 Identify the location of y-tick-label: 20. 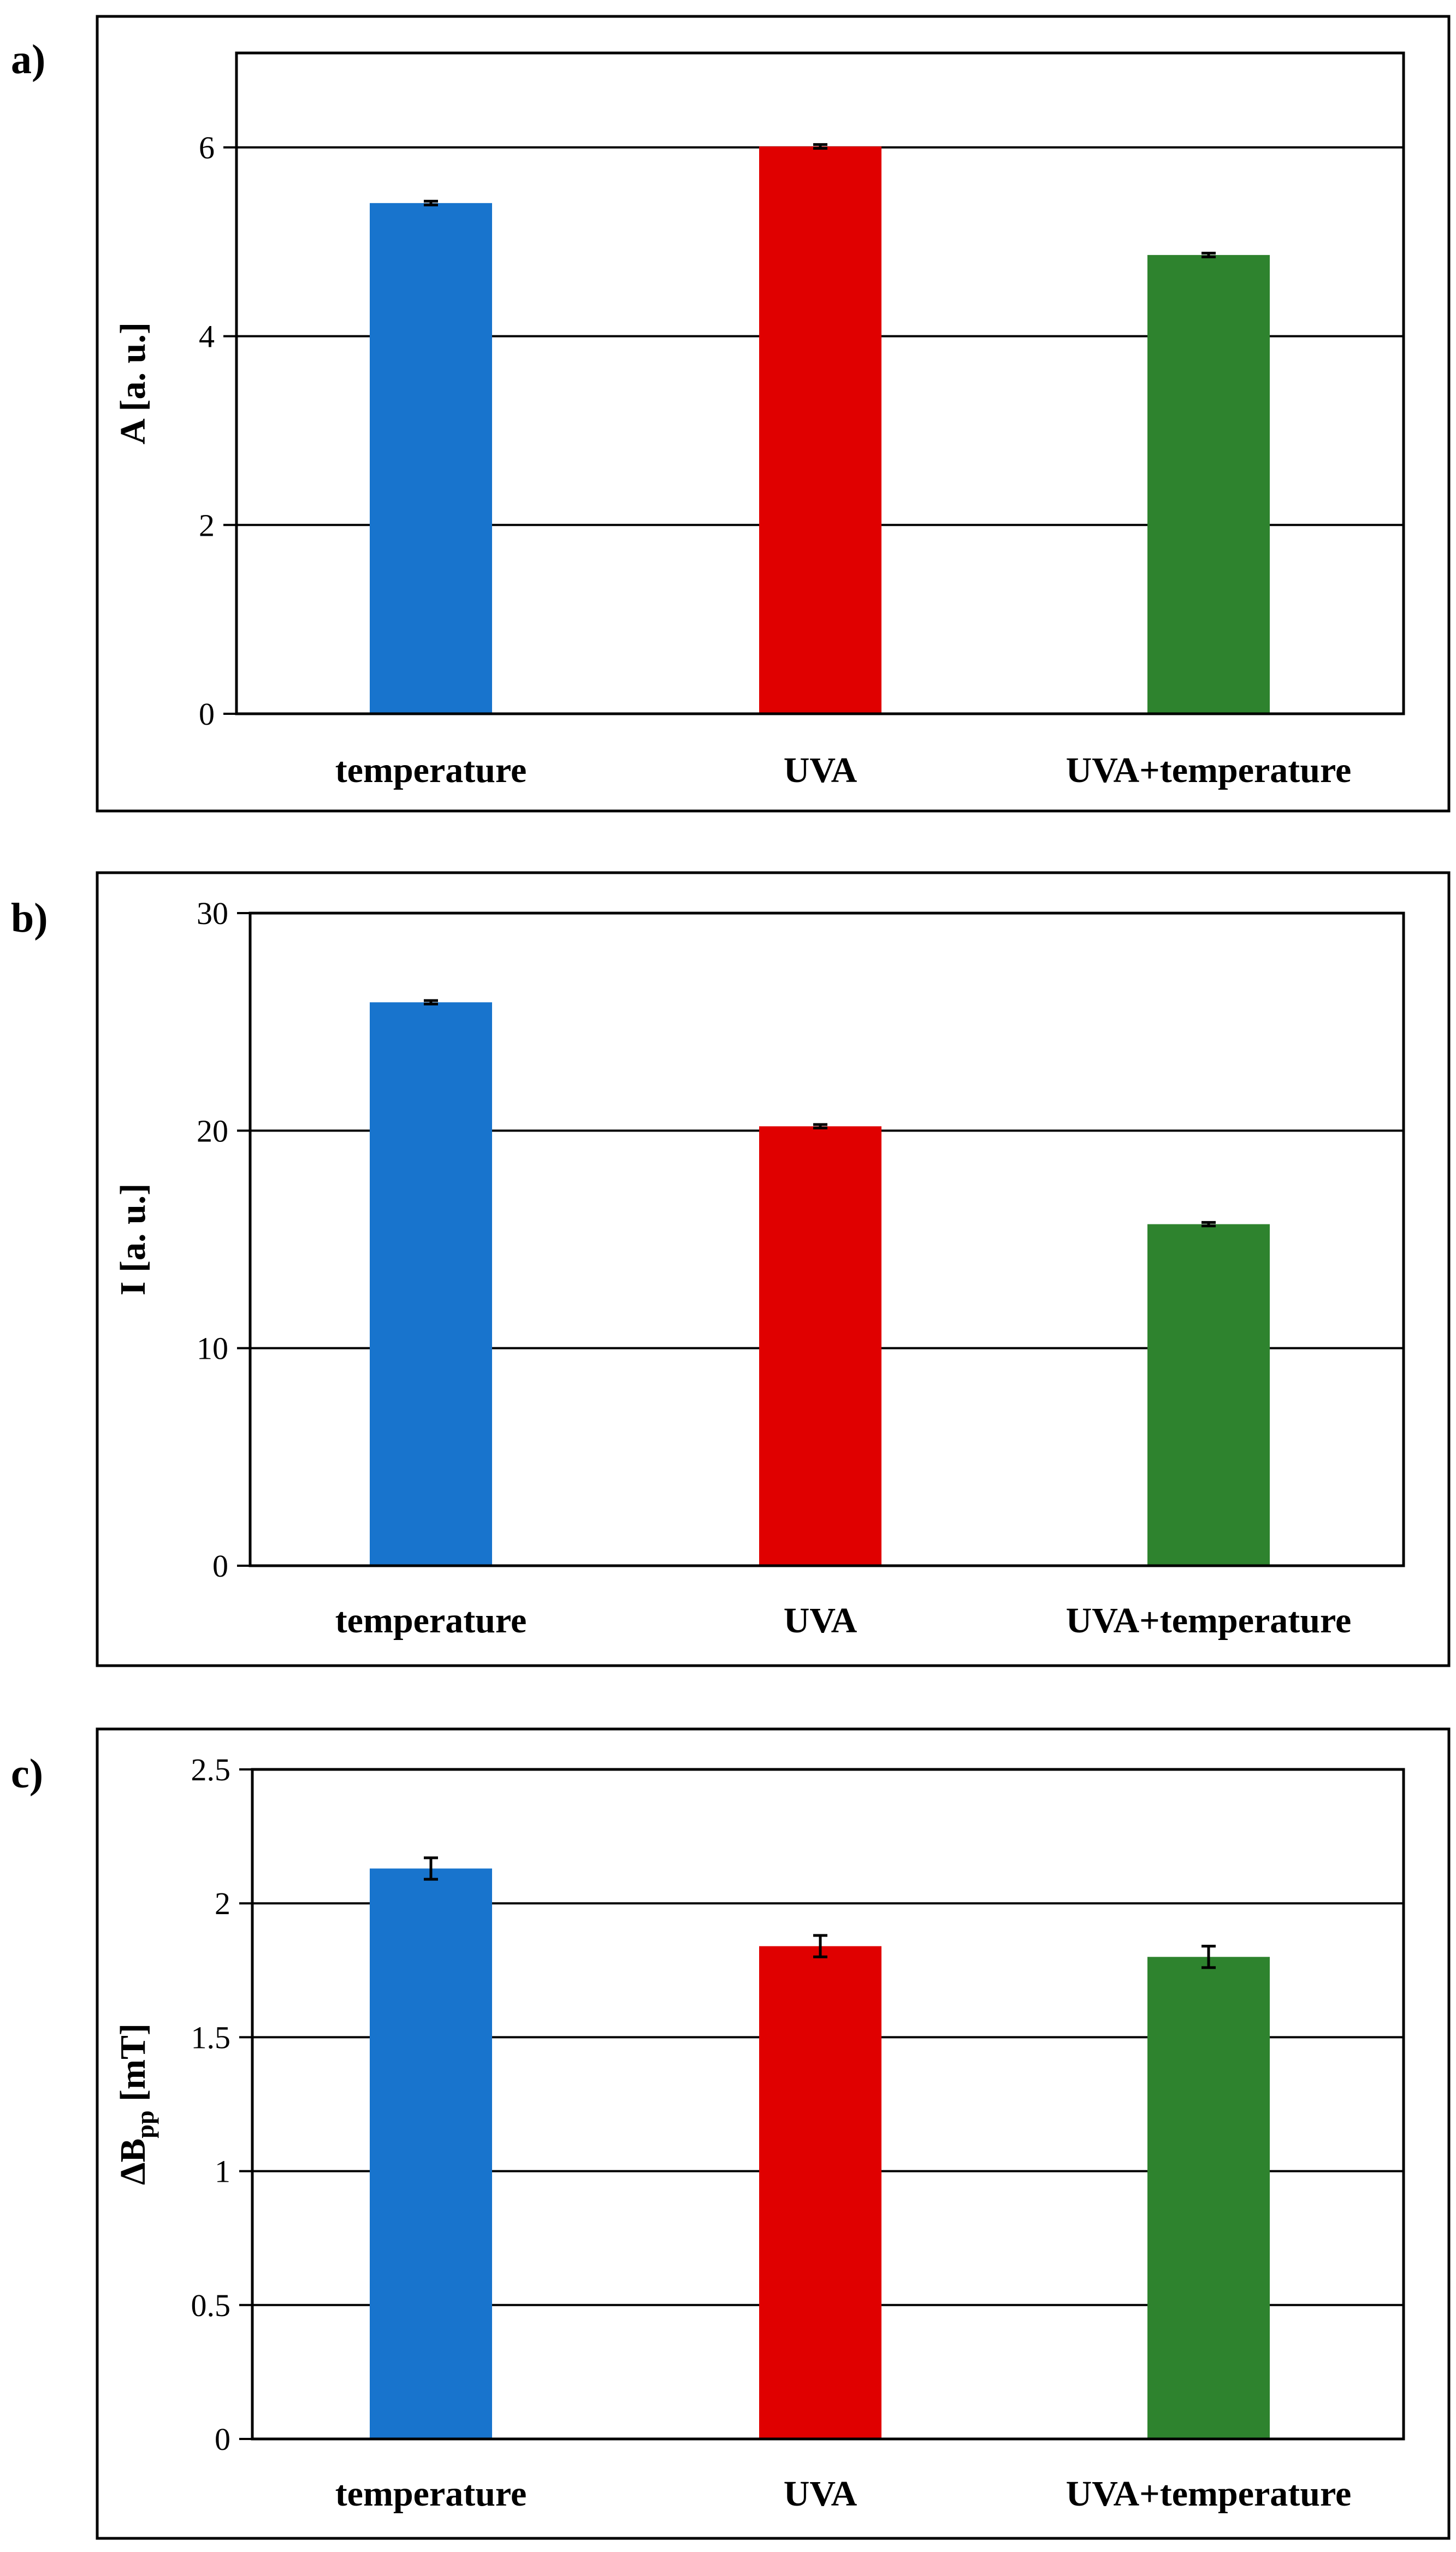
(212, 1130).